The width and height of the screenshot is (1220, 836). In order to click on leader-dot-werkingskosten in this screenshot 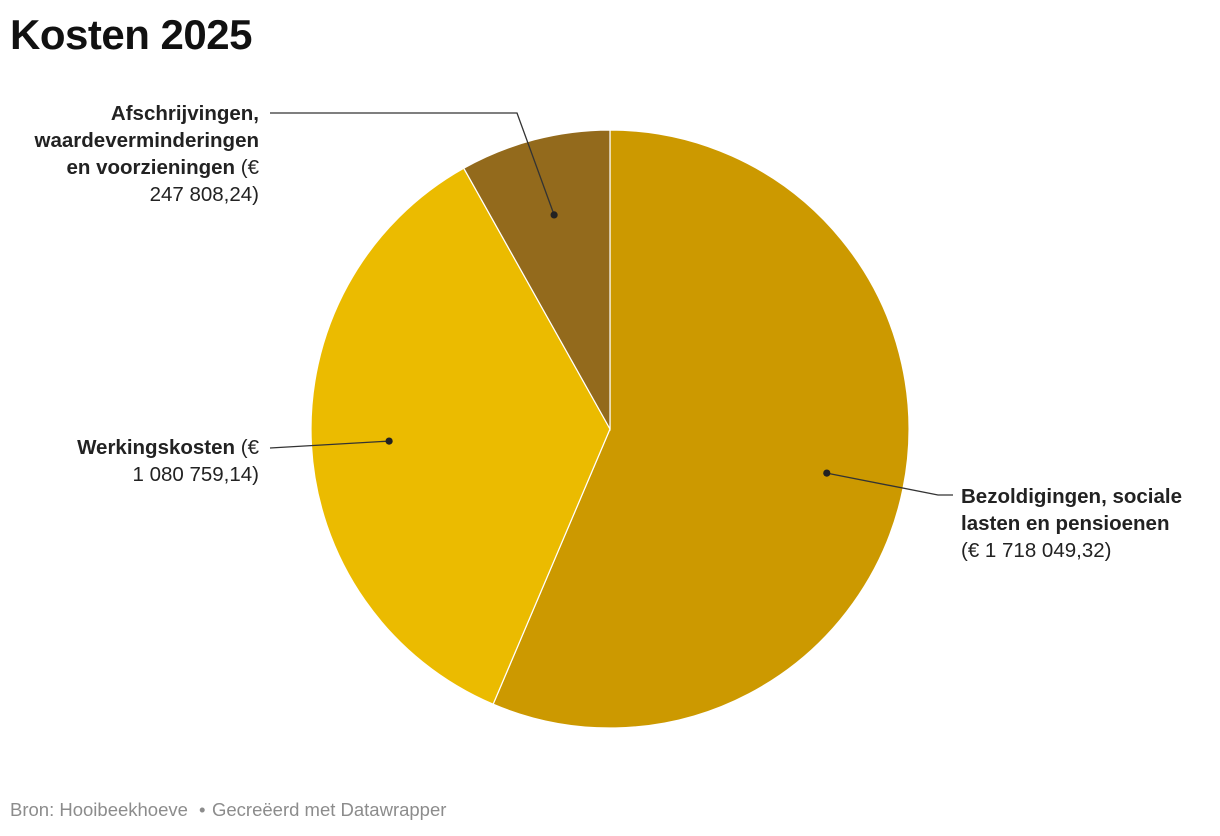, I will do `click(389, 441)`.